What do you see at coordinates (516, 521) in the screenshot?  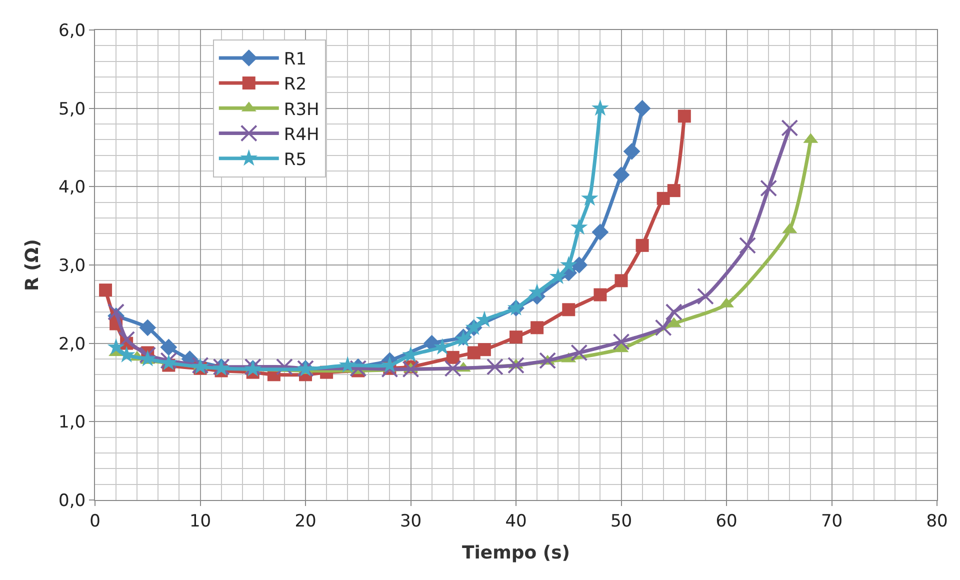 I see `x-tick-label: 40` at bounding box center [516, 521].